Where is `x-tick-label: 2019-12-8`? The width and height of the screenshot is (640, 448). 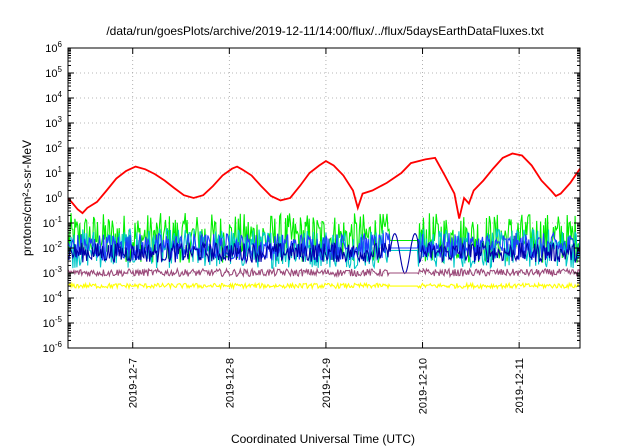
x-tick-label: 2019-12-8 is located at coordinates (230, 383).